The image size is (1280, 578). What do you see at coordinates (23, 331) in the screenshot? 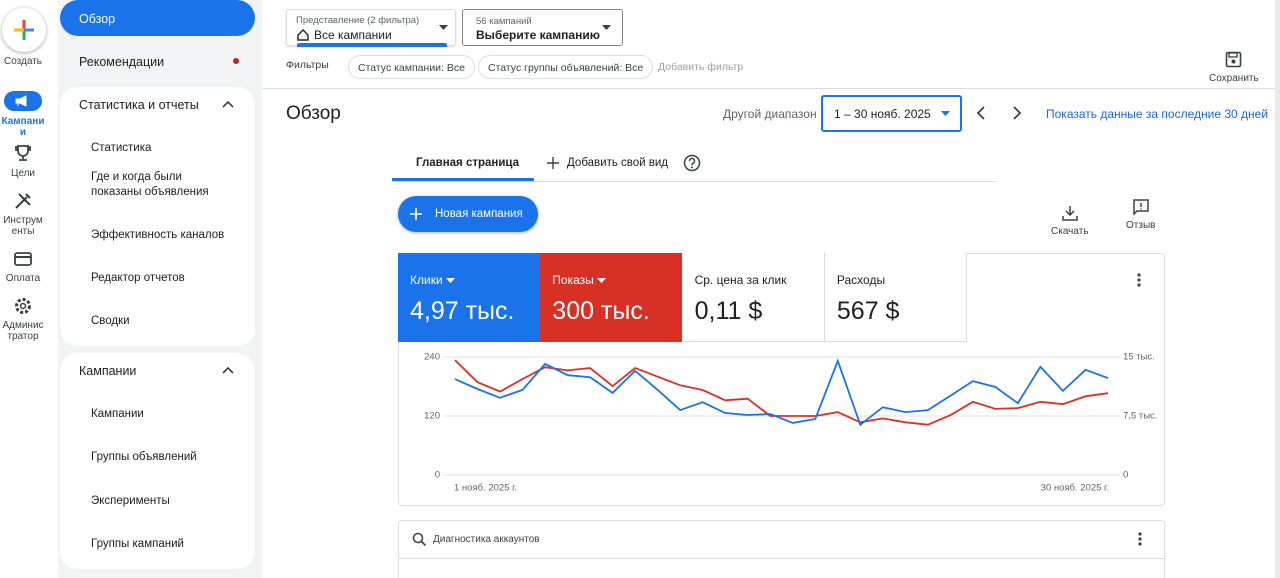
I see `rail-label: Администратор` at bounding box center [23, 331].